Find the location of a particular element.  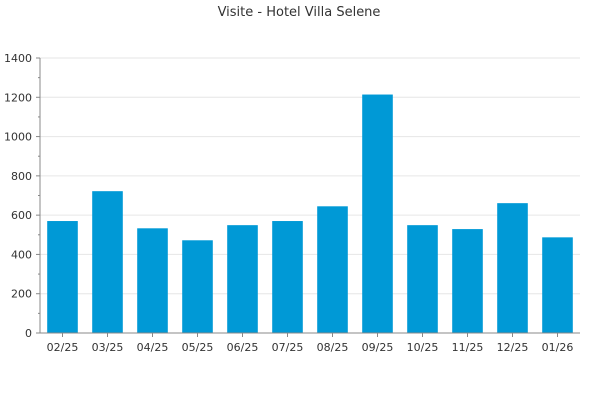

y-tick-label: 1000 is located at coordinates (18, 137).